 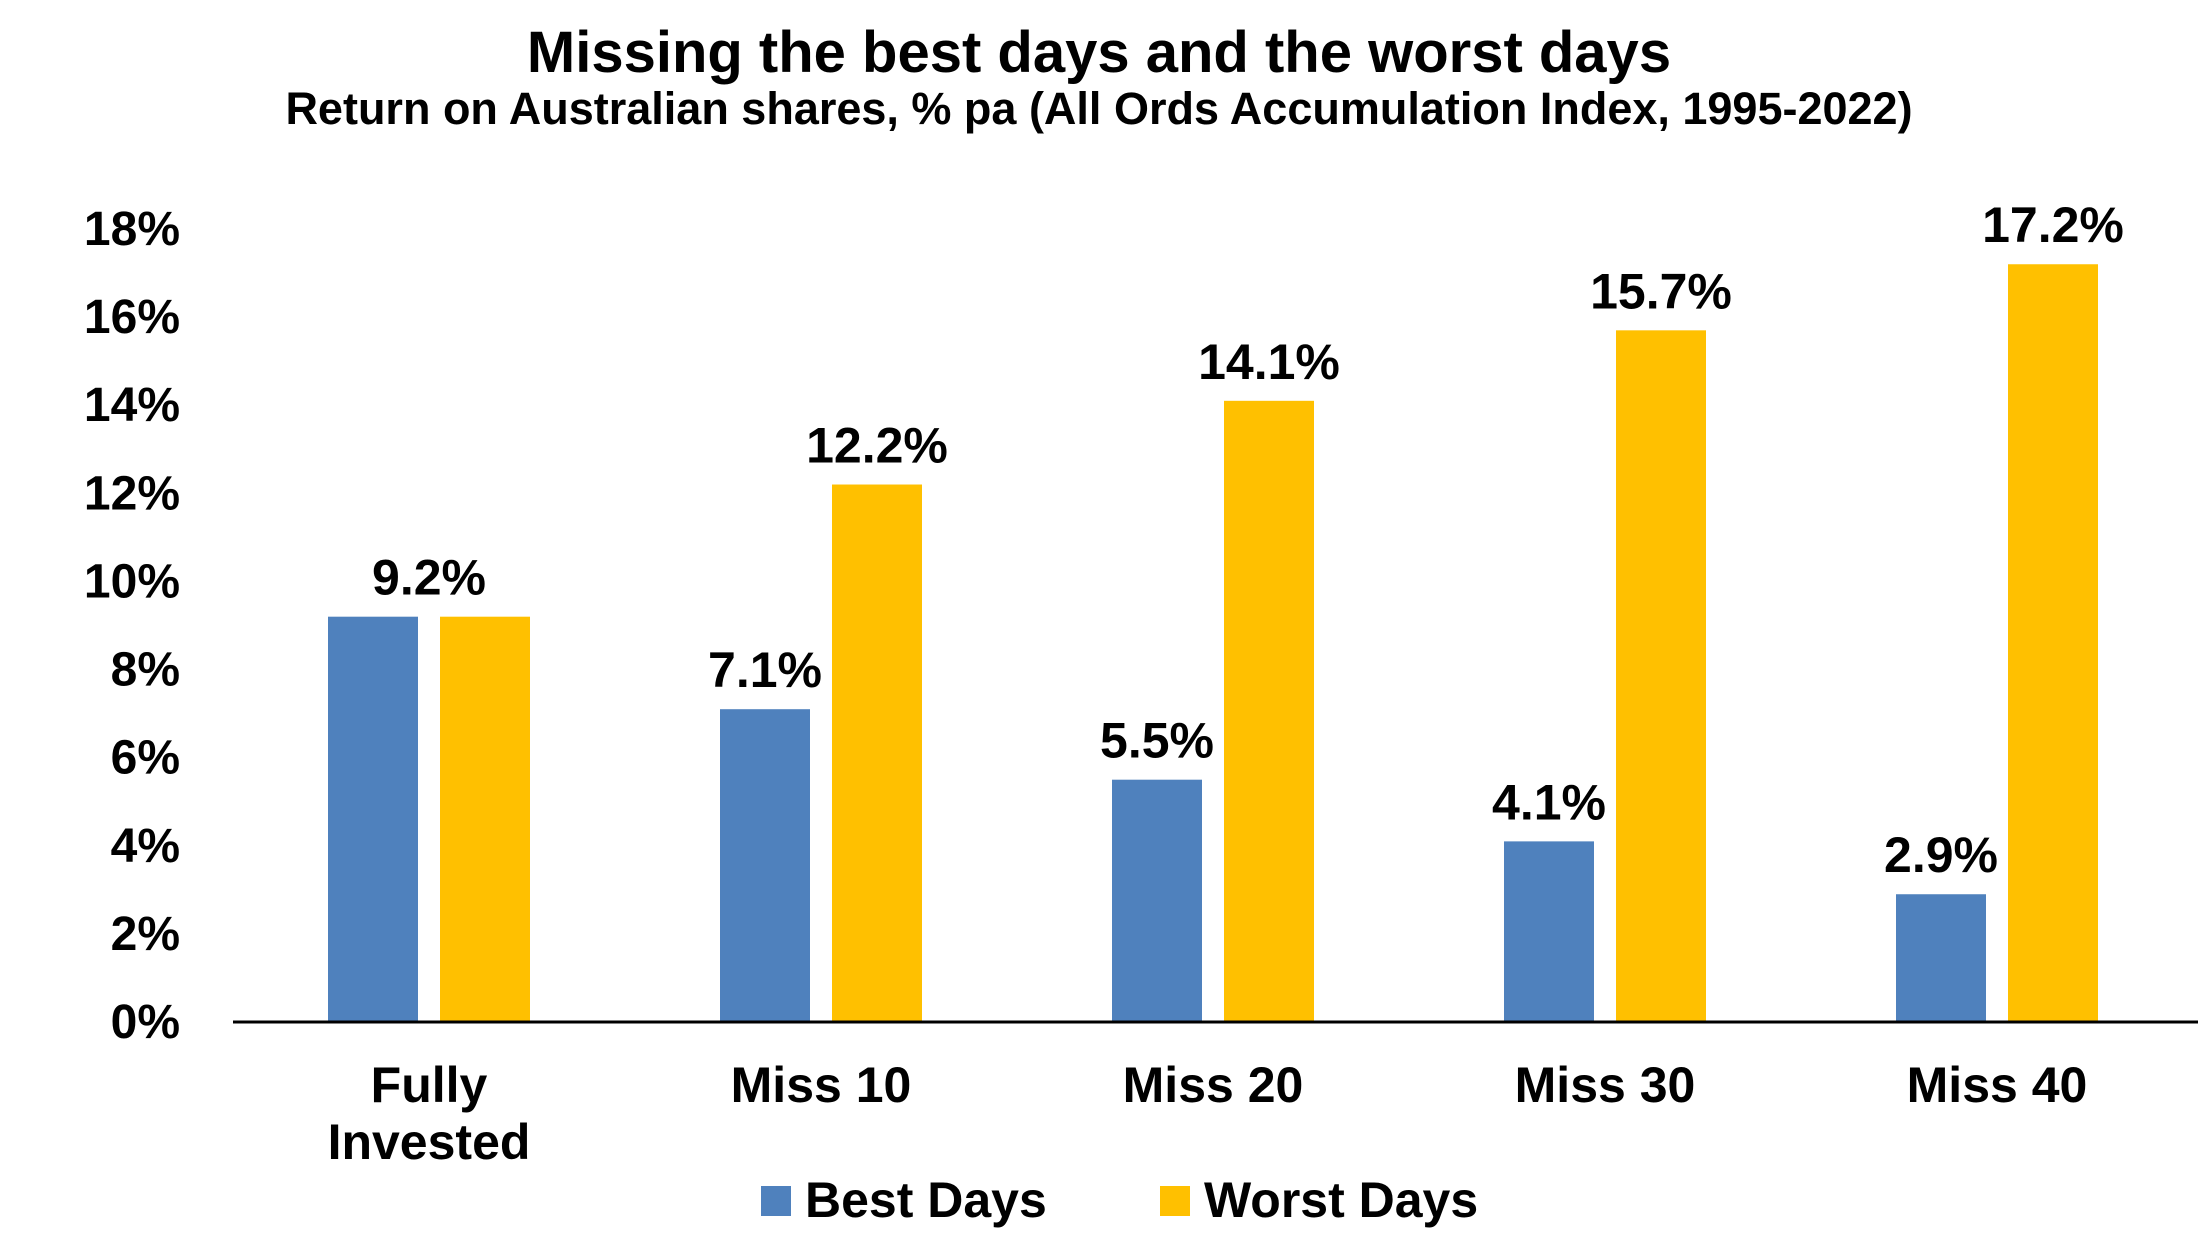 I want to click on x-tick-label-line: Miss 30, so click(x=1605, y=1085).